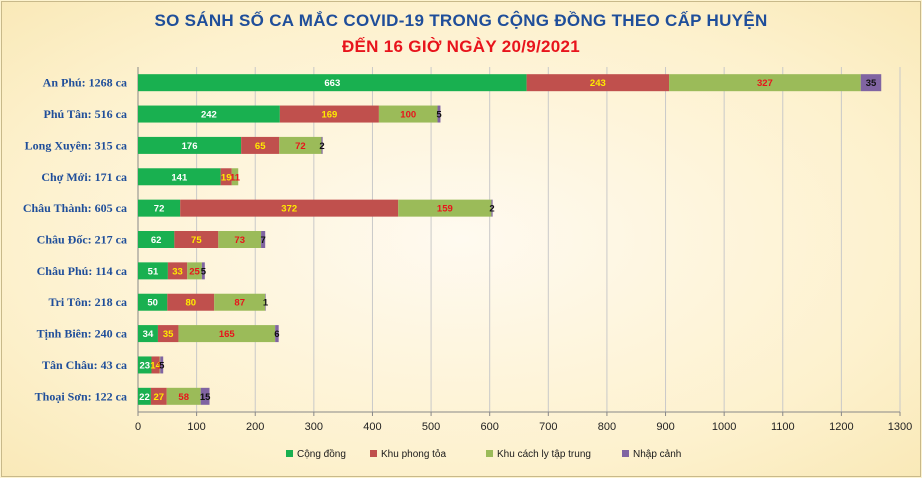  I want to click on data-label: 663, so click(332, 83).